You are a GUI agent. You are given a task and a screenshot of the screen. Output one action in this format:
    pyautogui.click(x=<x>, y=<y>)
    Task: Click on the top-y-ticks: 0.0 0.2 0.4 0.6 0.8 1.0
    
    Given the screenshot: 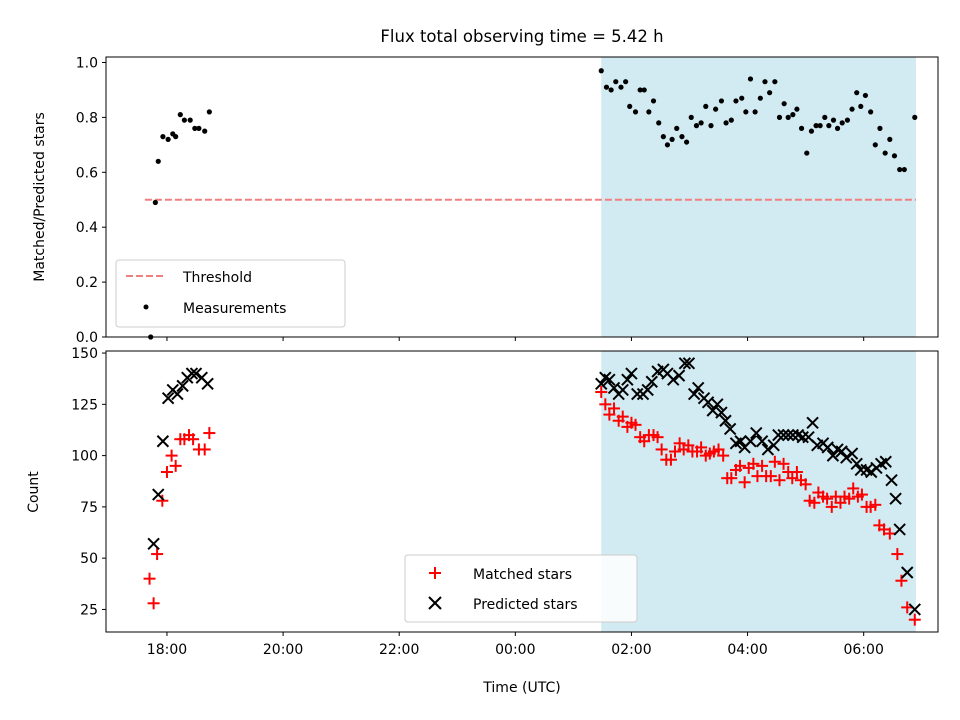 What is the action you would take?
    pyautogui.click(x=91, y=200)
    